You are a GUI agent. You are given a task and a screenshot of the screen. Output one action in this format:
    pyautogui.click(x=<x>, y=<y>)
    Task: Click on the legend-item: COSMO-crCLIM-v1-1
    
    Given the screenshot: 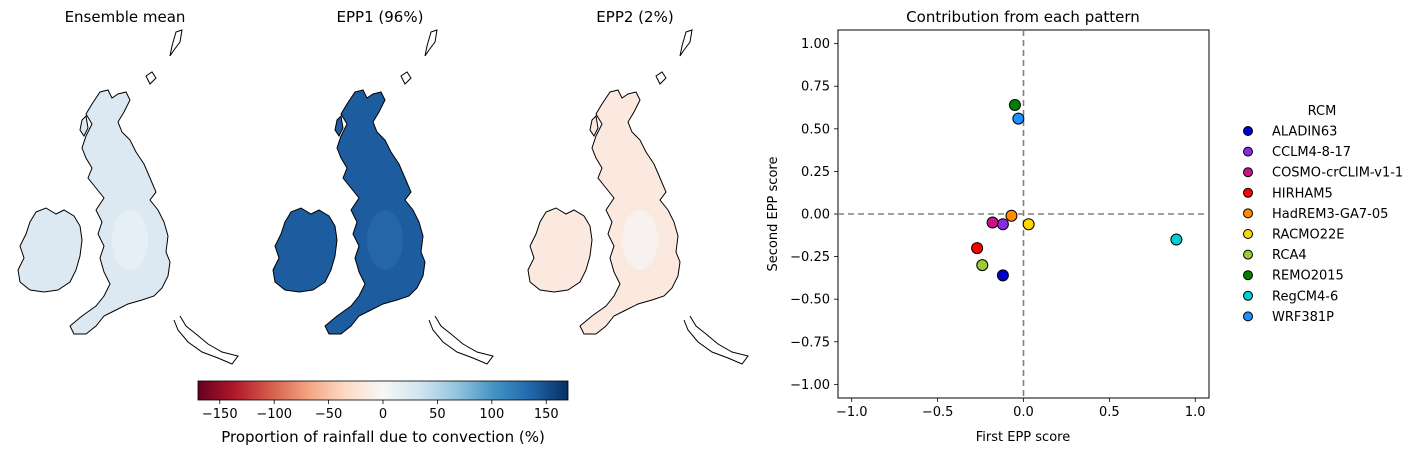 What is the action you would take?
    pyautogui.click(x=1323, y=173)
    